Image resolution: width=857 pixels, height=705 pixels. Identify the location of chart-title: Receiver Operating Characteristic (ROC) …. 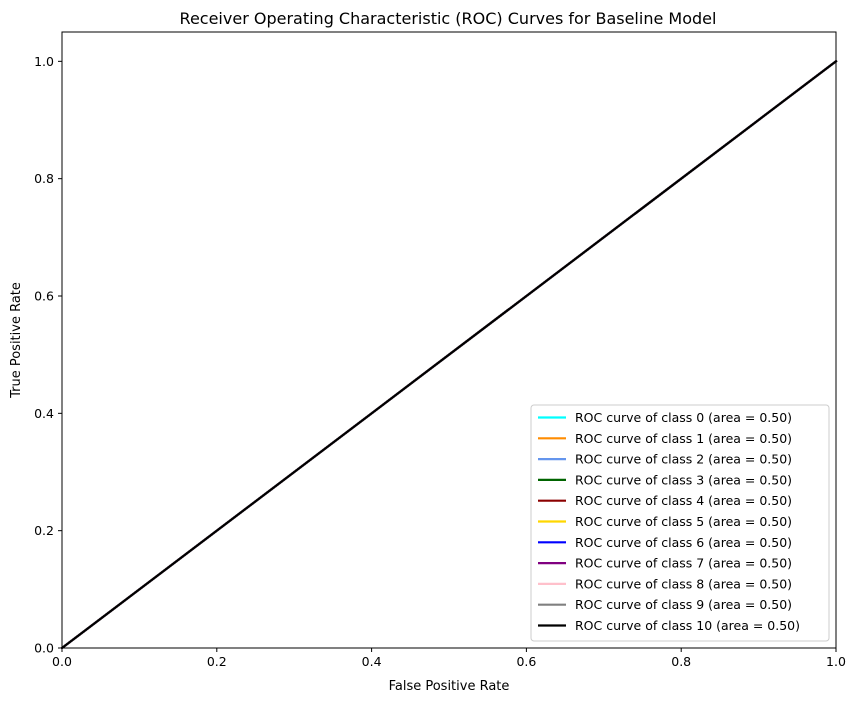
(448, 18).